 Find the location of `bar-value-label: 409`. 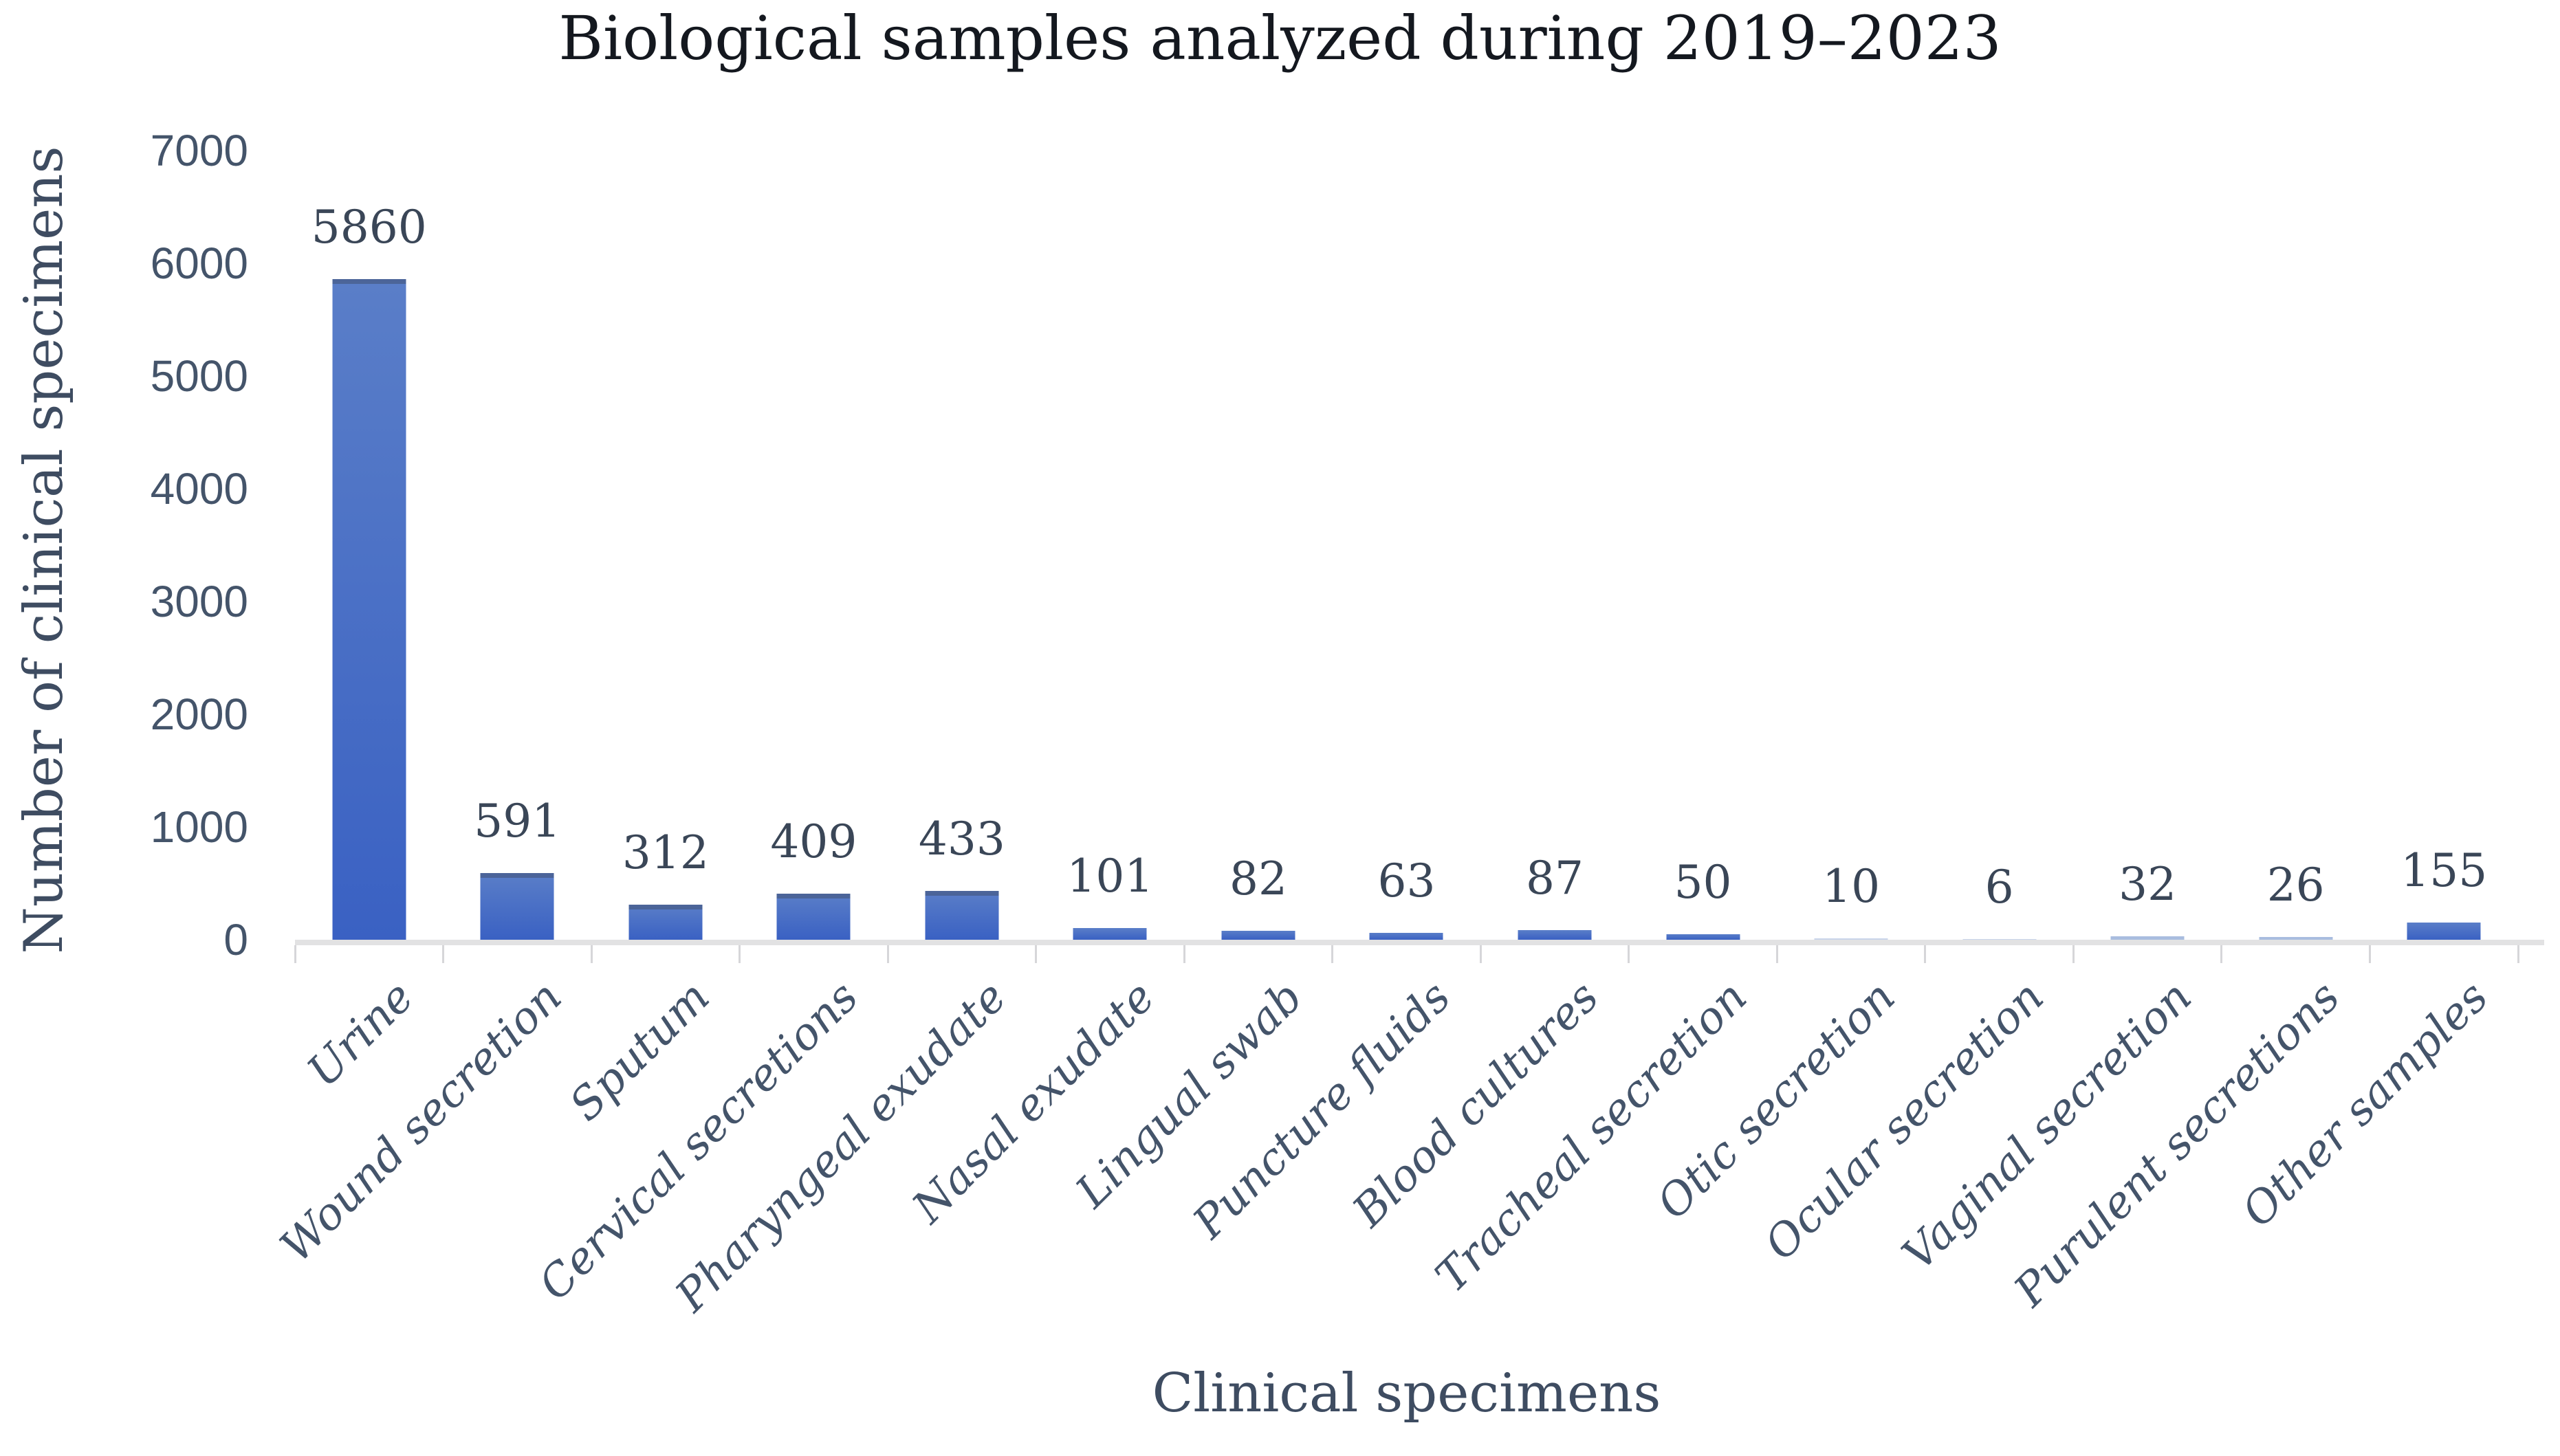

bar-value-label: 409 is located at coordinates (813, 841).